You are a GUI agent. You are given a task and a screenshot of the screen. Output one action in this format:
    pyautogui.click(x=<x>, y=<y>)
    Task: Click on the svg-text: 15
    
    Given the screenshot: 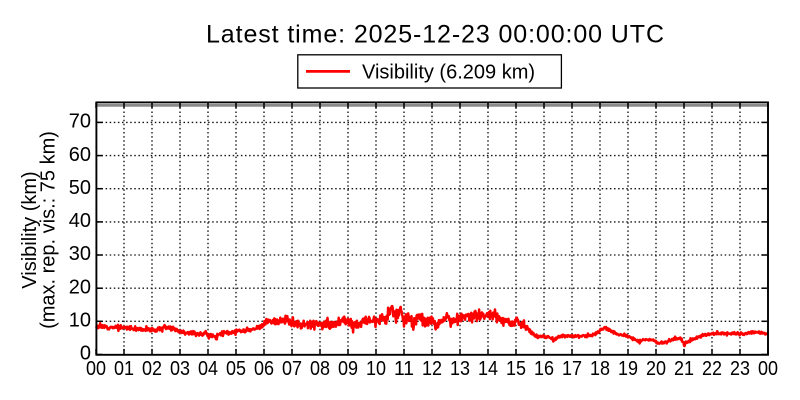 What is the action you would take?
    pyautogui.click(x=516, y=369)
    